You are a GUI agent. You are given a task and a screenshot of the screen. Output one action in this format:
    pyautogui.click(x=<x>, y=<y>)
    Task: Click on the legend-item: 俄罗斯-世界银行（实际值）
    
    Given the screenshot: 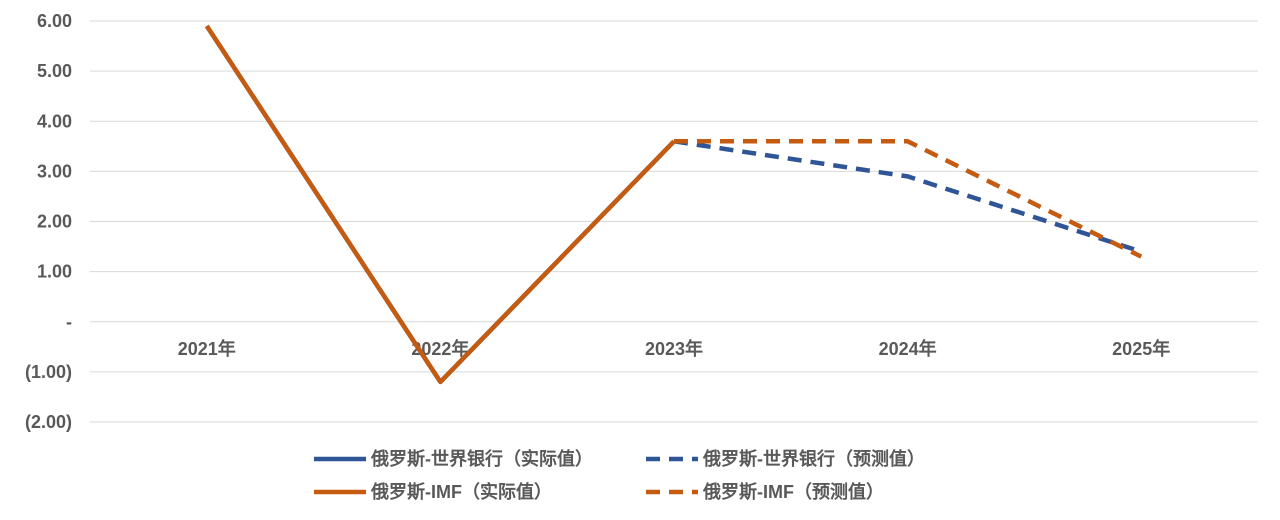 What is the action you would take?
    pyautogui.click(x=453, y=458)
    